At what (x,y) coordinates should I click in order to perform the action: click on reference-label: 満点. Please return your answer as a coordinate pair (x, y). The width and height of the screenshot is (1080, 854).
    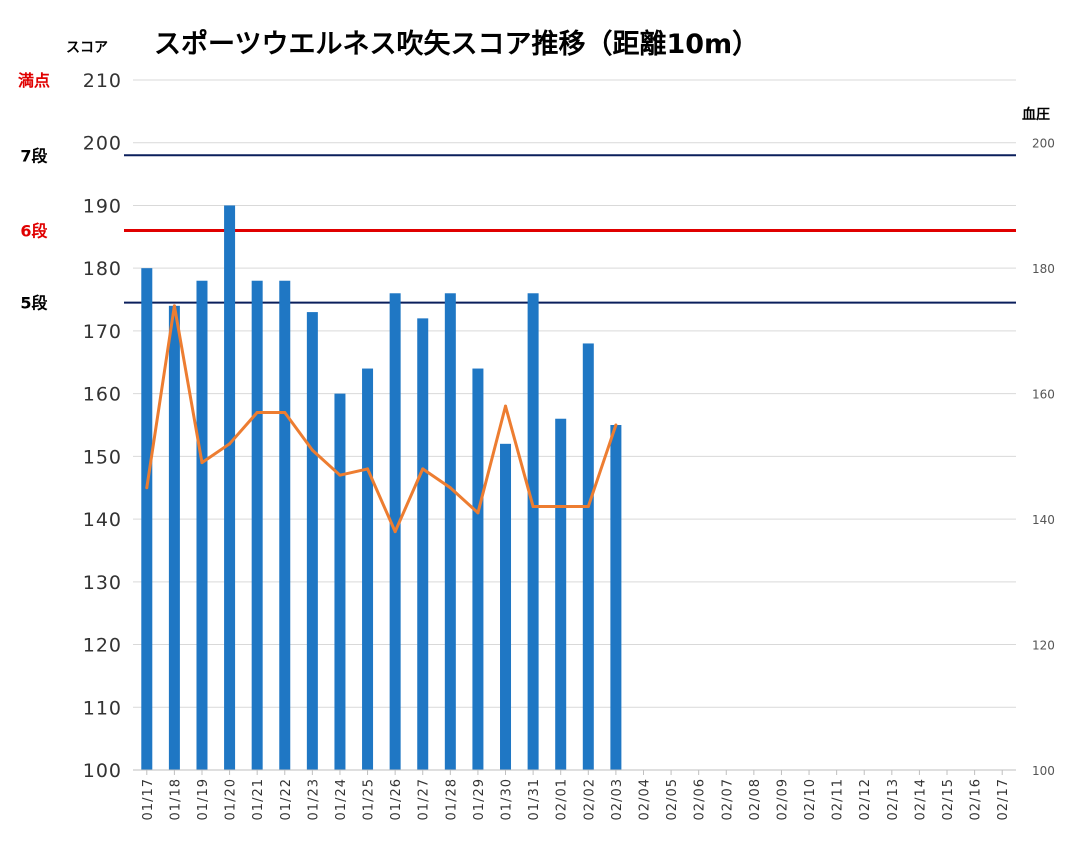
    Looking at the image, I should click on (34, 80).